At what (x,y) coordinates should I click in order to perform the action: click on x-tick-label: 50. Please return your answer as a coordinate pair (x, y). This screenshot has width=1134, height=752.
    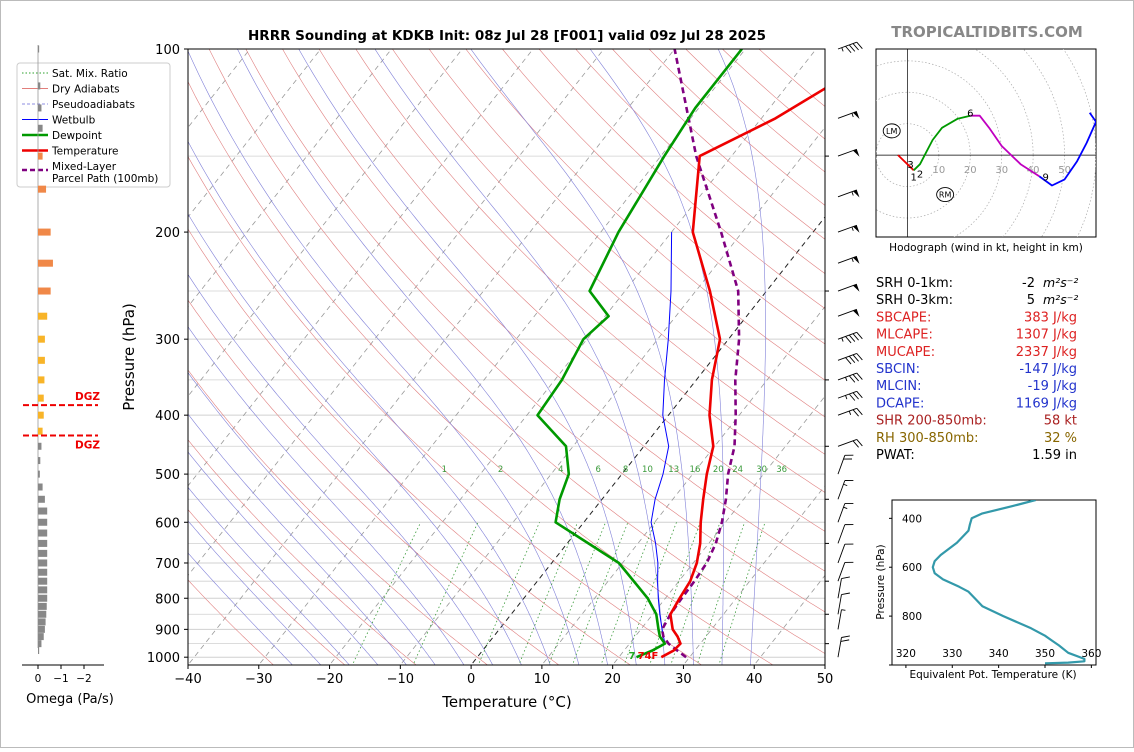
    Looking at the image, I should click on (825, 679).